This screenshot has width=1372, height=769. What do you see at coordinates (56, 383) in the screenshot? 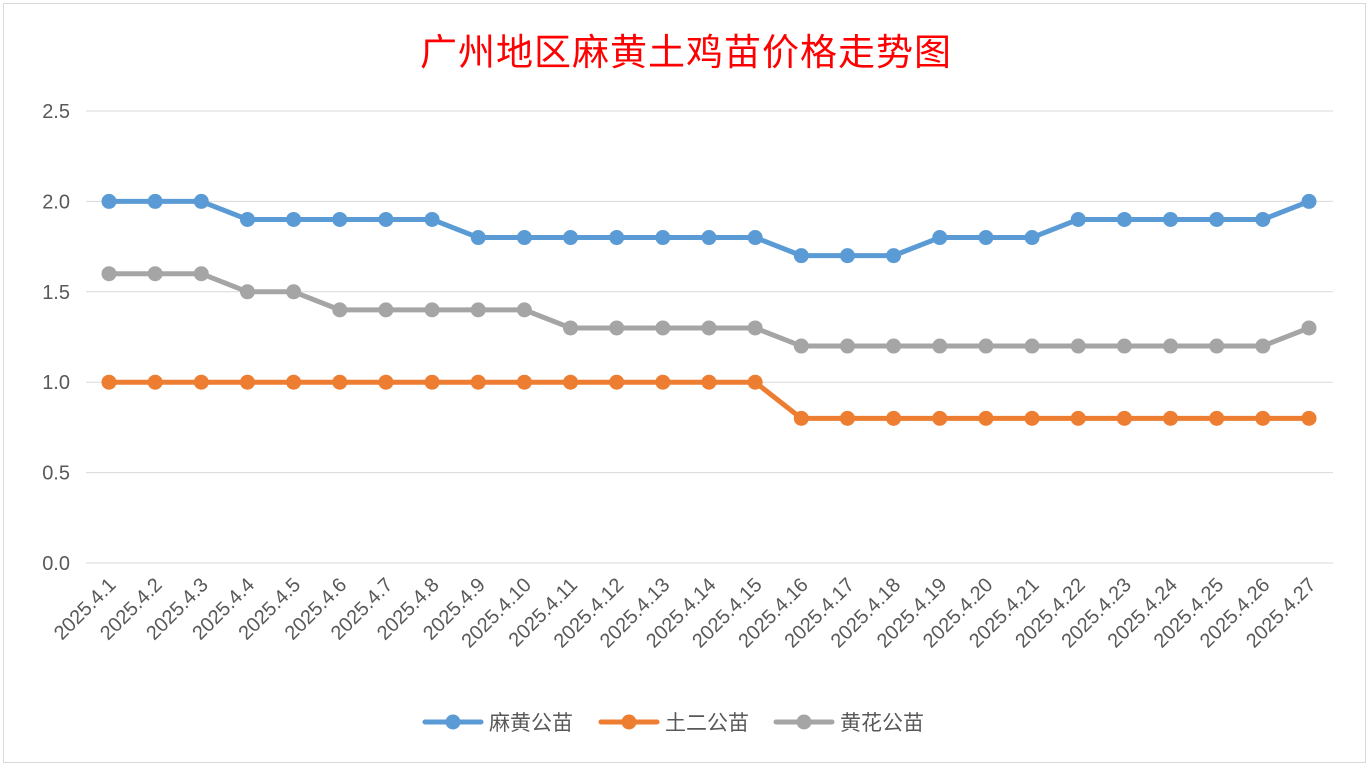
I see `y-tick-label: 1.0` at bounding box center [56, 383].